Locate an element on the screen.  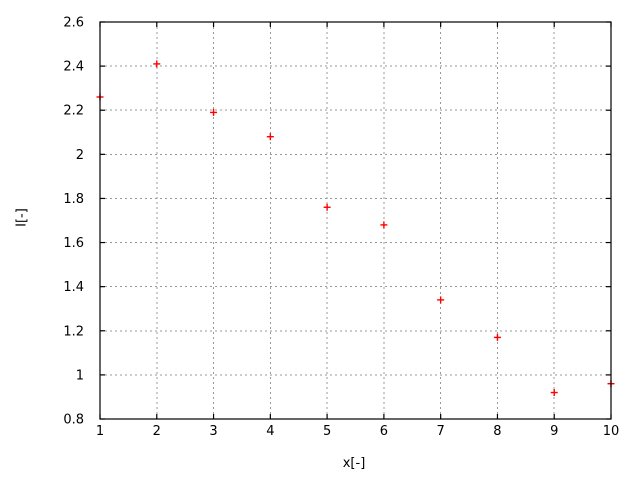
y-tick-label: 2.6 is located at coordinates (73, 23).